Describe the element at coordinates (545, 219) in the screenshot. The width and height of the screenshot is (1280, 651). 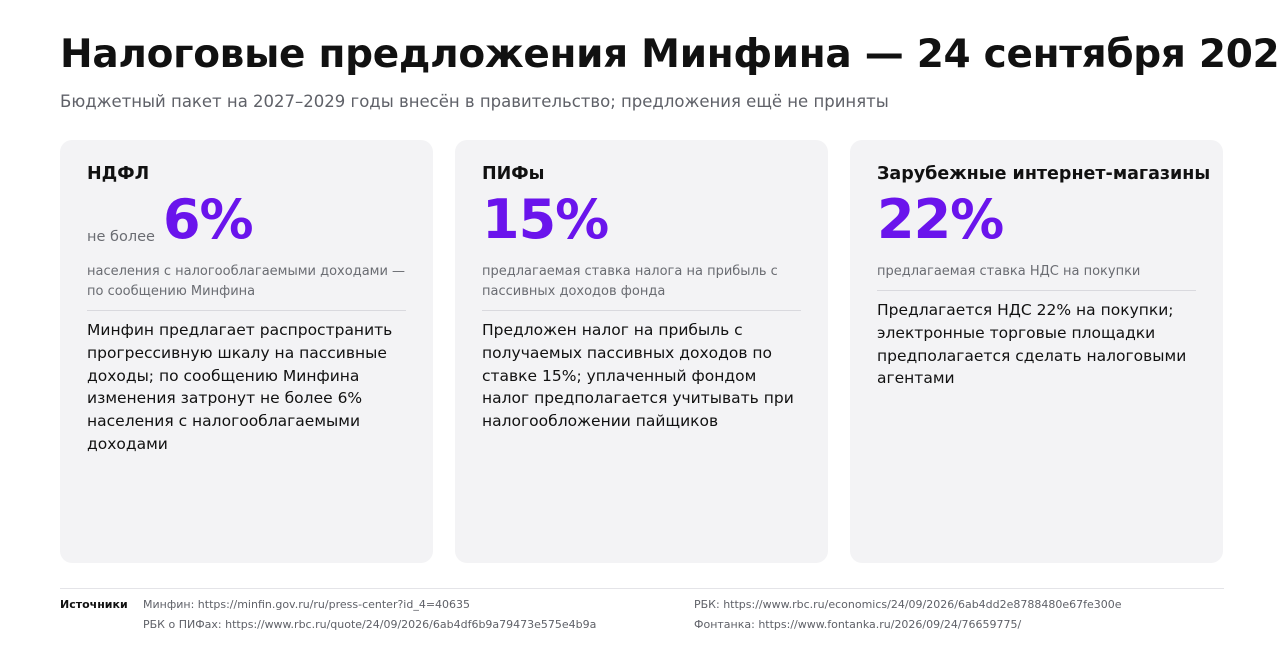
I see `metric-value: 15%` at that location.